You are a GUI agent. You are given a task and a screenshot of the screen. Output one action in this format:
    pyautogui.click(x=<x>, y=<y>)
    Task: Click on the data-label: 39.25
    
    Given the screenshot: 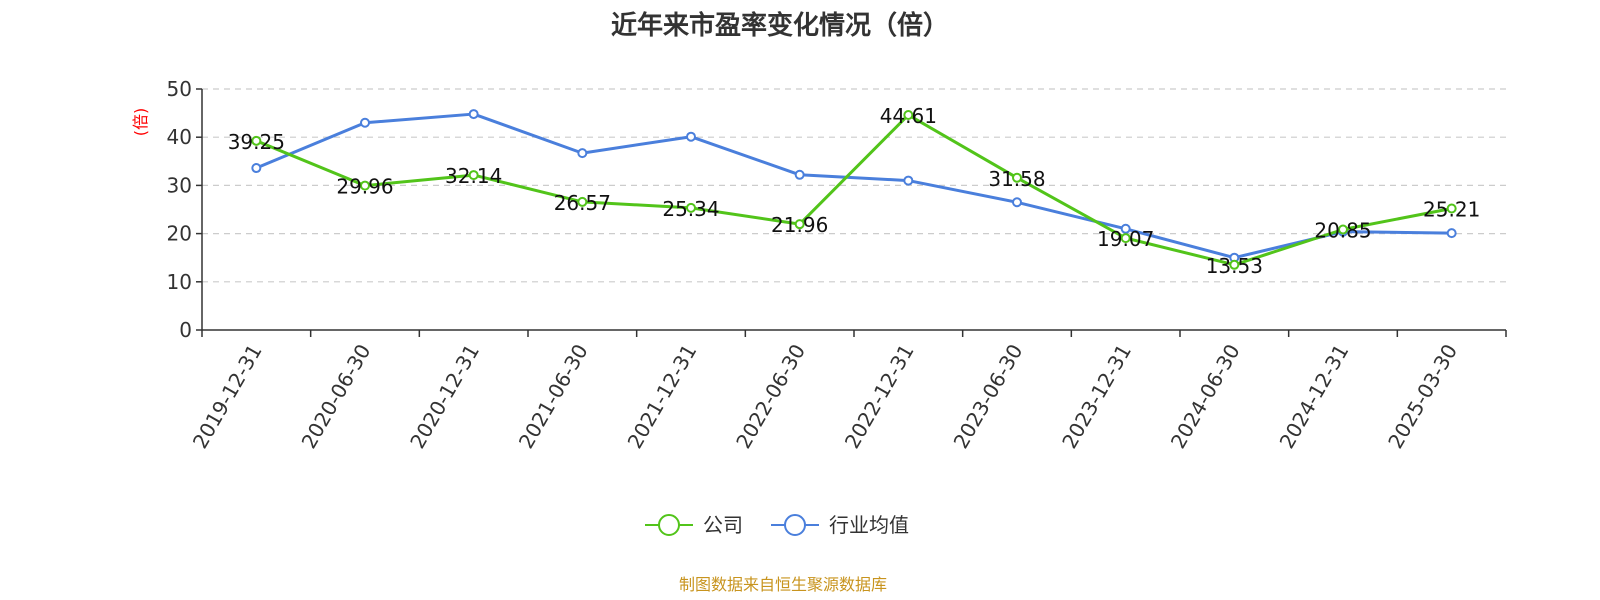 What is the action you would take?
    pyautogui.click(x=256, y=142)
    